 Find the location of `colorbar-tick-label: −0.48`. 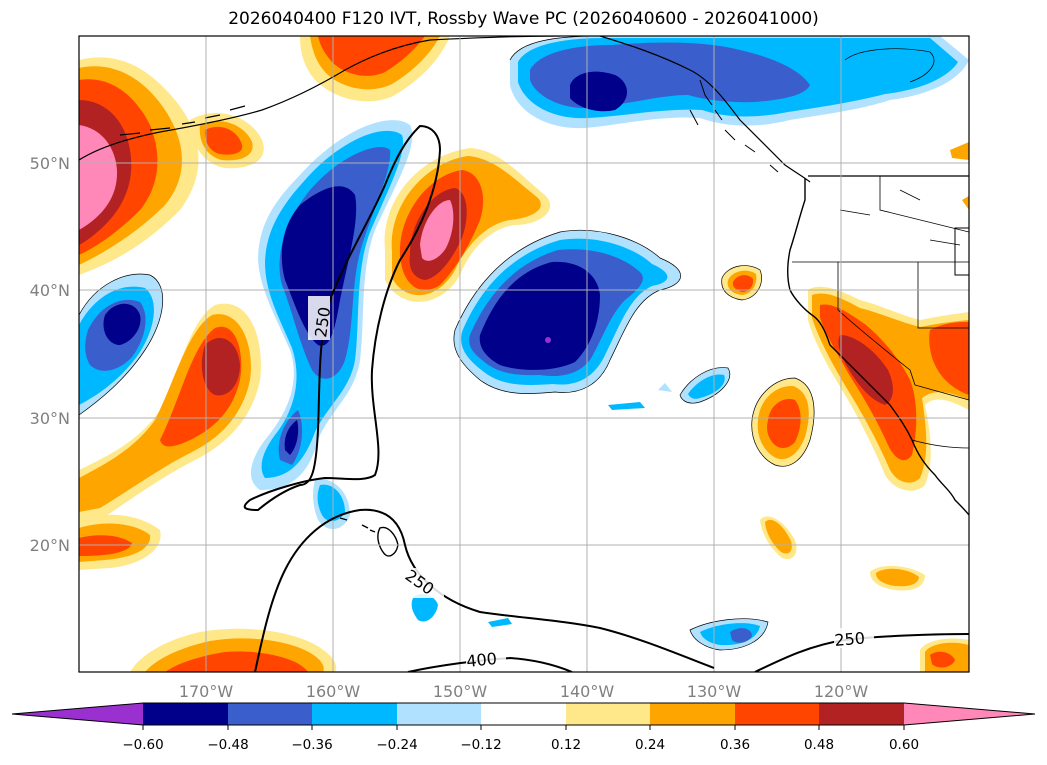

colorbar-tick-label: −0.48 is located at coordinates (227, 745).